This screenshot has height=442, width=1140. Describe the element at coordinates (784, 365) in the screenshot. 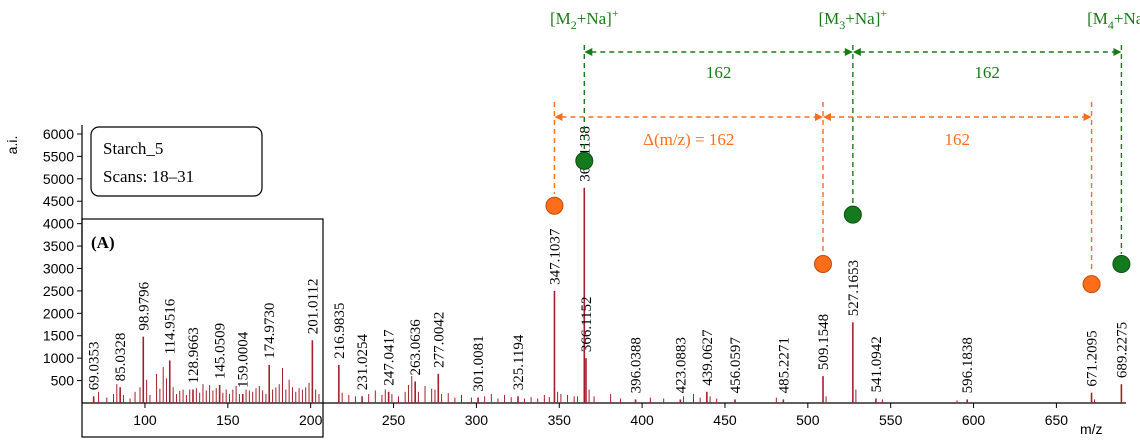

I see `peak-label: 485.2271` at that location.